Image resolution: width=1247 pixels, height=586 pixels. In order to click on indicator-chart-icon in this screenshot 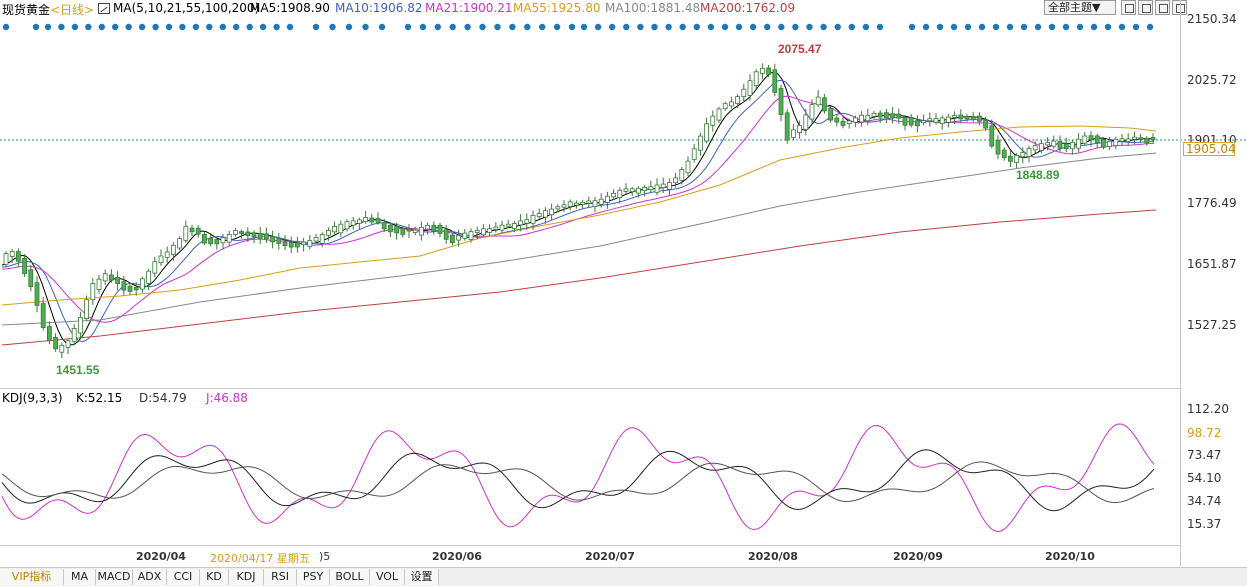, I will do `click(104, 8)`.